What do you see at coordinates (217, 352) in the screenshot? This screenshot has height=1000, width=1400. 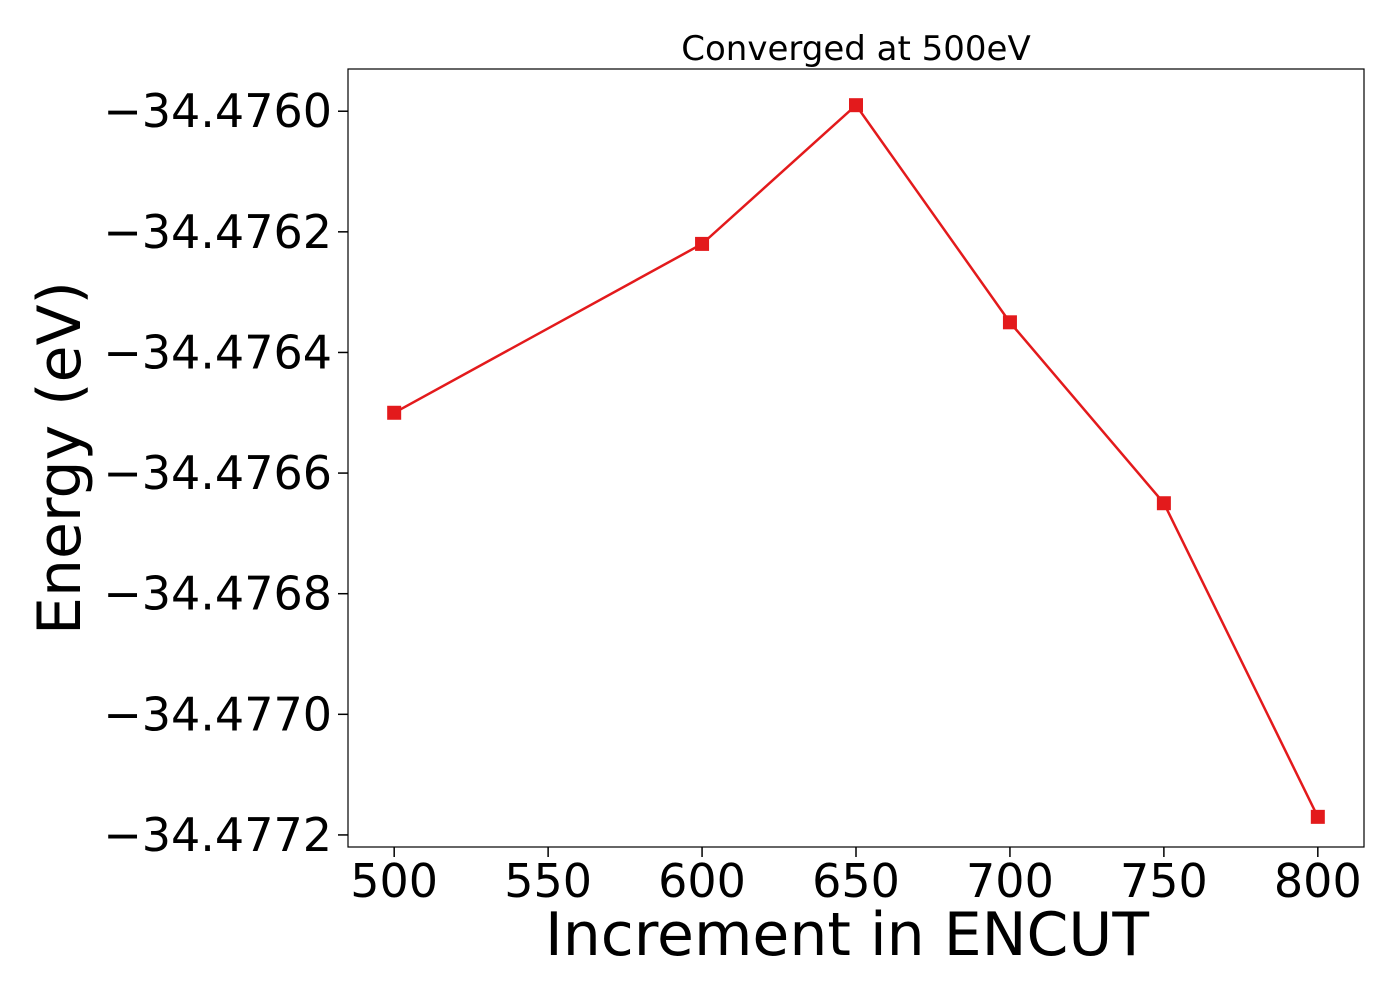 I see `y-tick-label: −34.4764` at bounding box center [217, 352].